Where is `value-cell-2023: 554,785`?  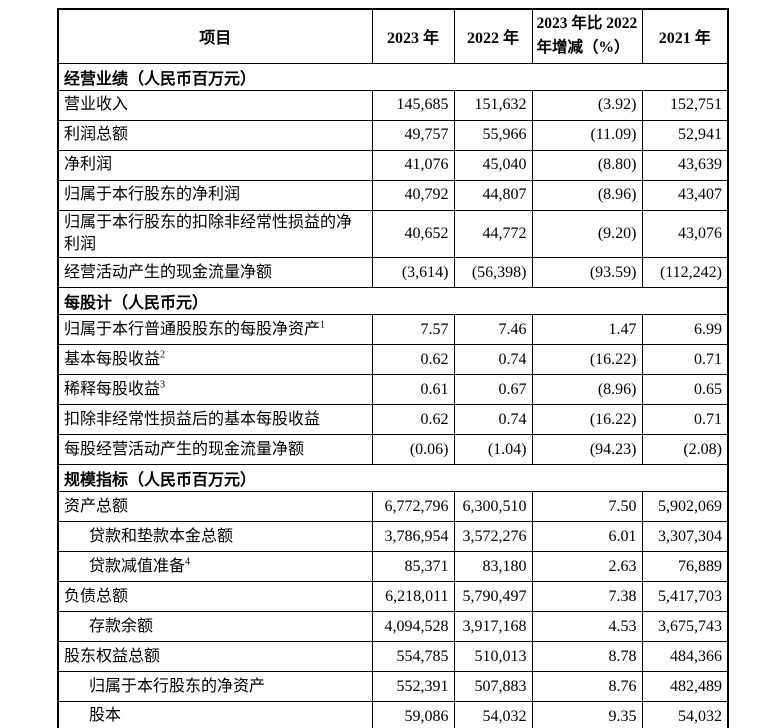
value-cell-2023: 554,785 is located at coordinates (413, 657).